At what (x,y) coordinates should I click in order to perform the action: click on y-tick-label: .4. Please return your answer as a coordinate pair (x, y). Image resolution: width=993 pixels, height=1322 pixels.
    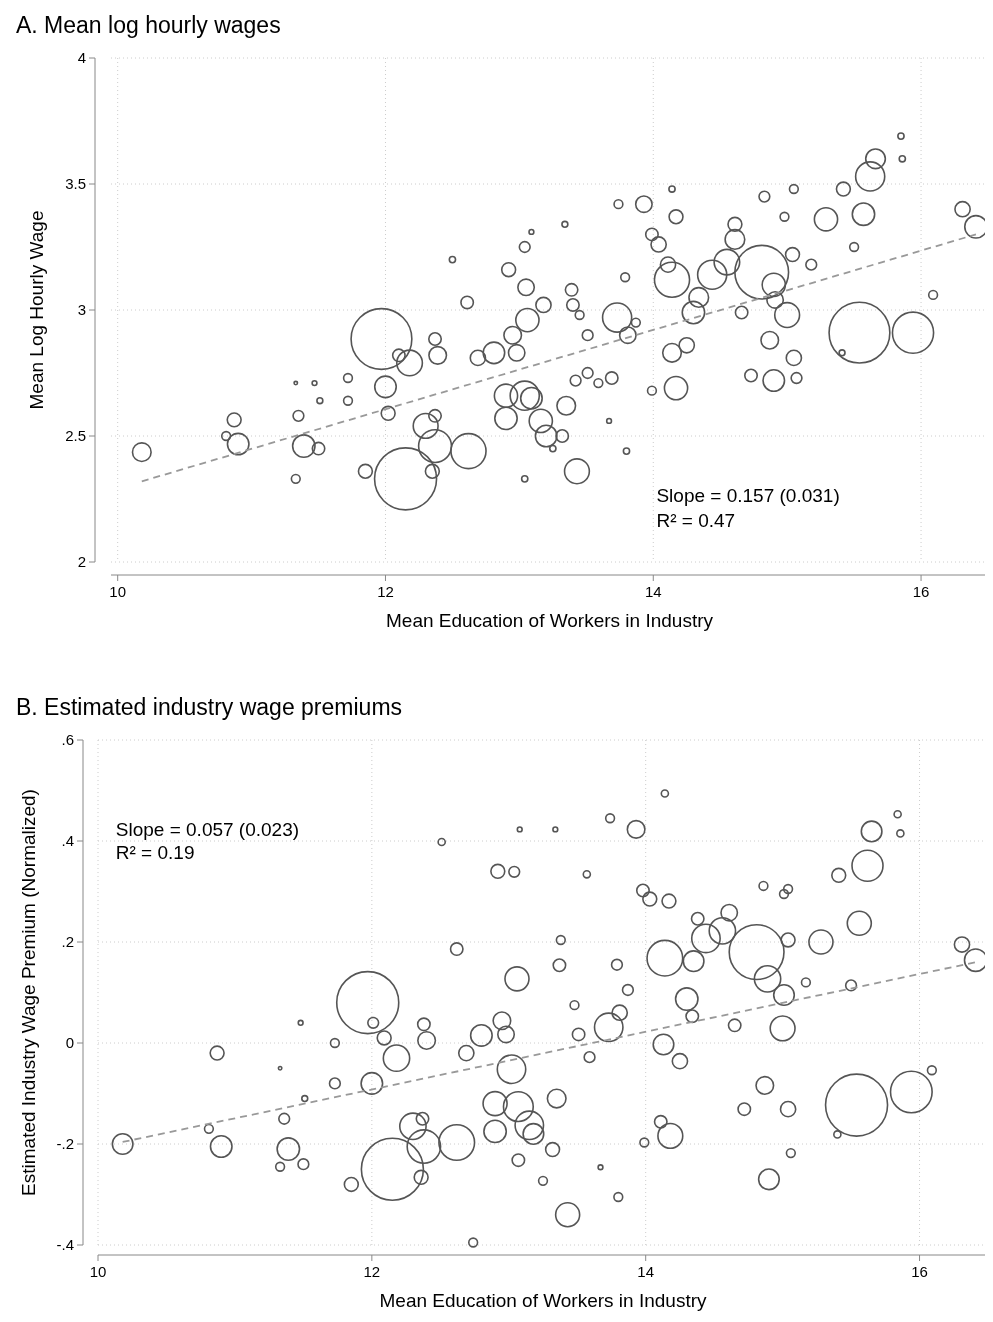
    Looking at the image, I should click on (67, 841).